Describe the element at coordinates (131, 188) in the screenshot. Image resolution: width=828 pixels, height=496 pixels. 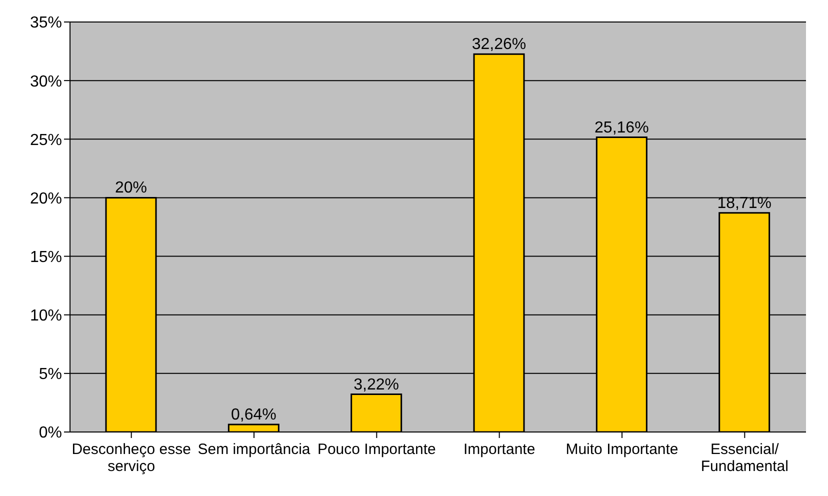
I see `data-label: 20%` at that location.